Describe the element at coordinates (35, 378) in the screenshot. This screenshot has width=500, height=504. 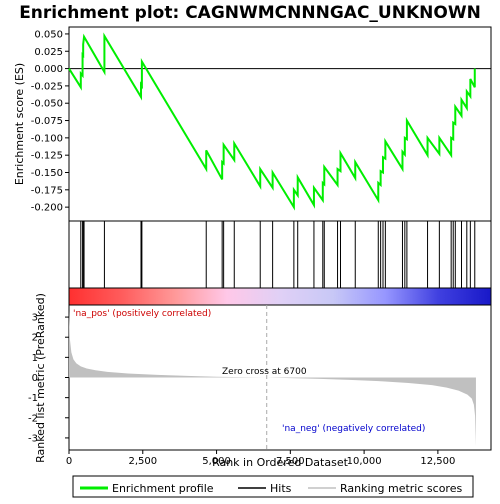
I see `metric-tick-label: 0` at that location.